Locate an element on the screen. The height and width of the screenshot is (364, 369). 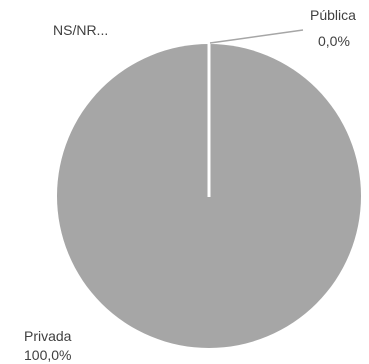
slice-value-privada: 100,0% is located at coordinates (47, 355).